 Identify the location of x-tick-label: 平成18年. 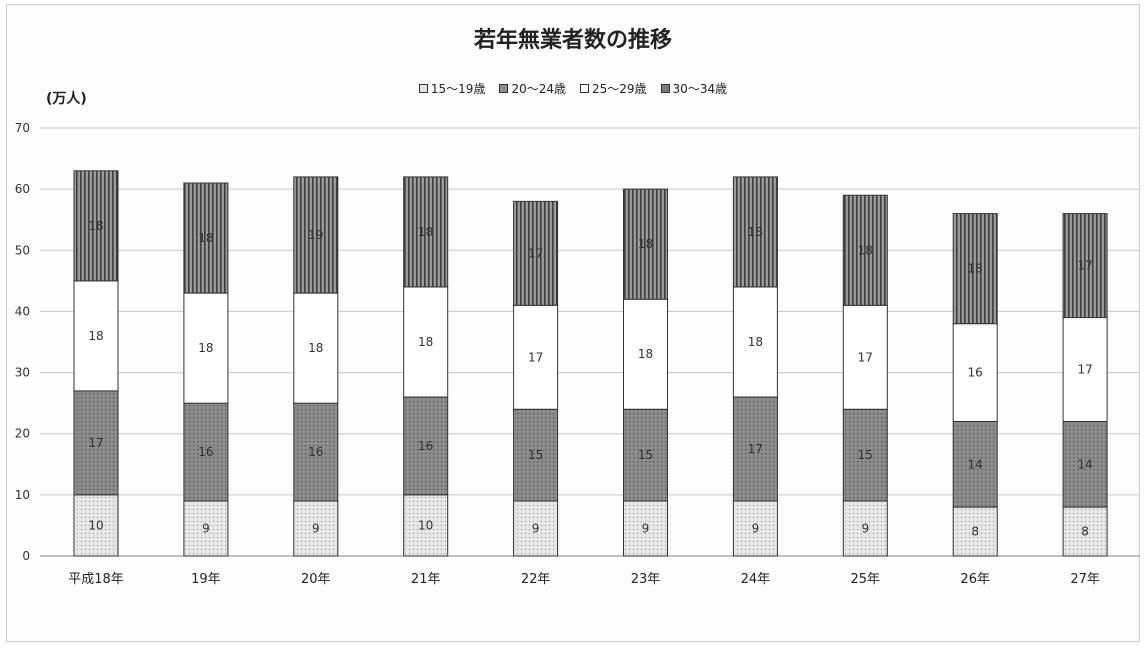
(96, 579).